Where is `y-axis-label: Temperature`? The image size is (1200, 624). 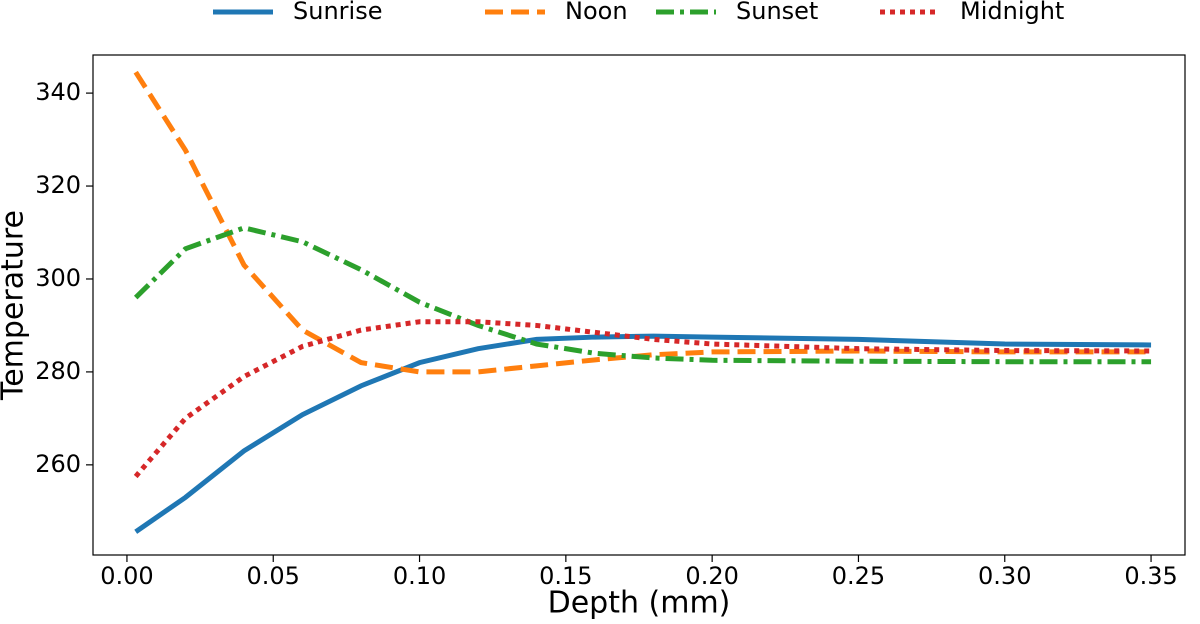 y-axis-label: Temperature is located at coordinates (15, 305).